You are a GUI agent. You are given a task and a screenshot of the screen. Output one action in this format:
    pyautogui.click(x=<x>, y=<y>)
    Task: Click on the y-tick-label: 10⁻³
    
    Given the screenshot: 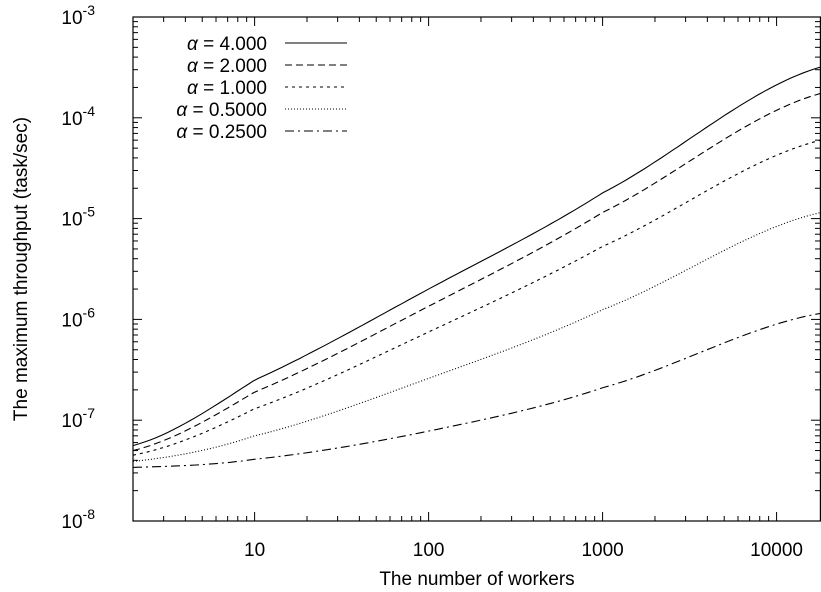 What is the action you would take?
    pyautogui.click(x=78, y=15)
    